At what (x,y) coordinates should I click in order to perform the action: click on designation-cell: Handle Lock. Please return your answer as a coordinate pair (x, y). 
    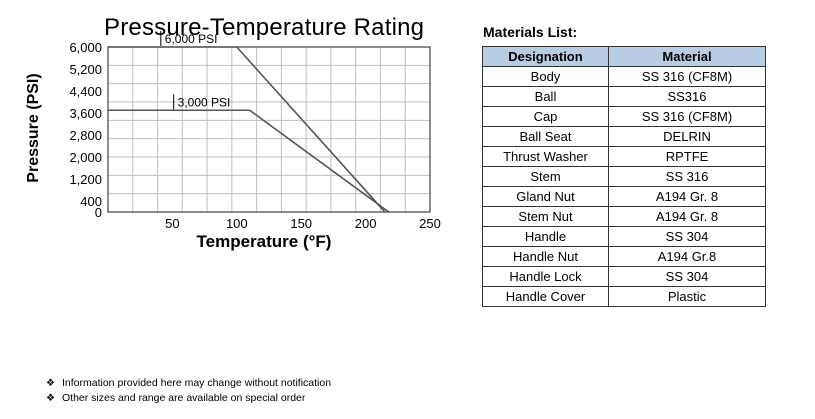
    Looking at the image, I should click on (545, 276).